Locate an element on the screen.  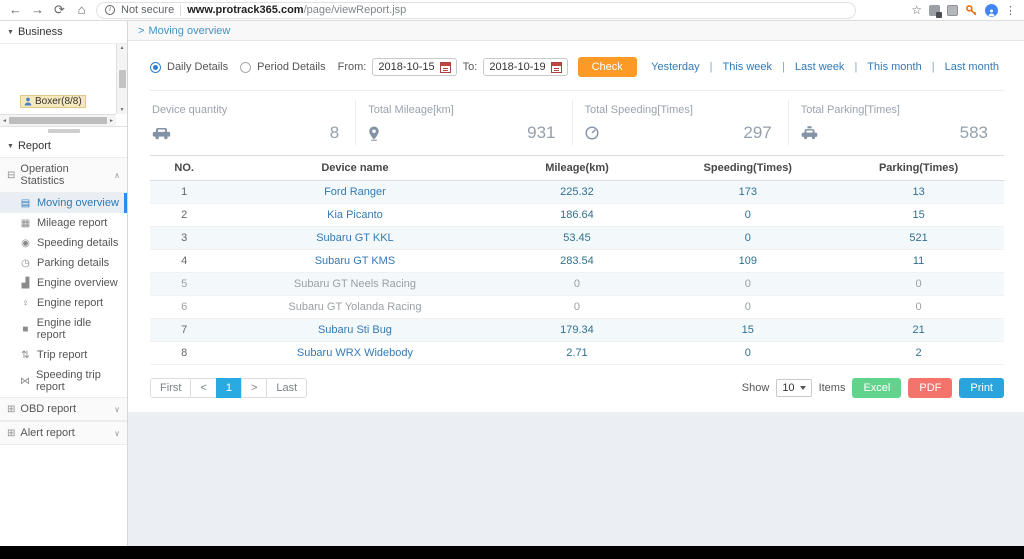
device-name-link: Subaru GT KKL is located at coordinates (355, 238).